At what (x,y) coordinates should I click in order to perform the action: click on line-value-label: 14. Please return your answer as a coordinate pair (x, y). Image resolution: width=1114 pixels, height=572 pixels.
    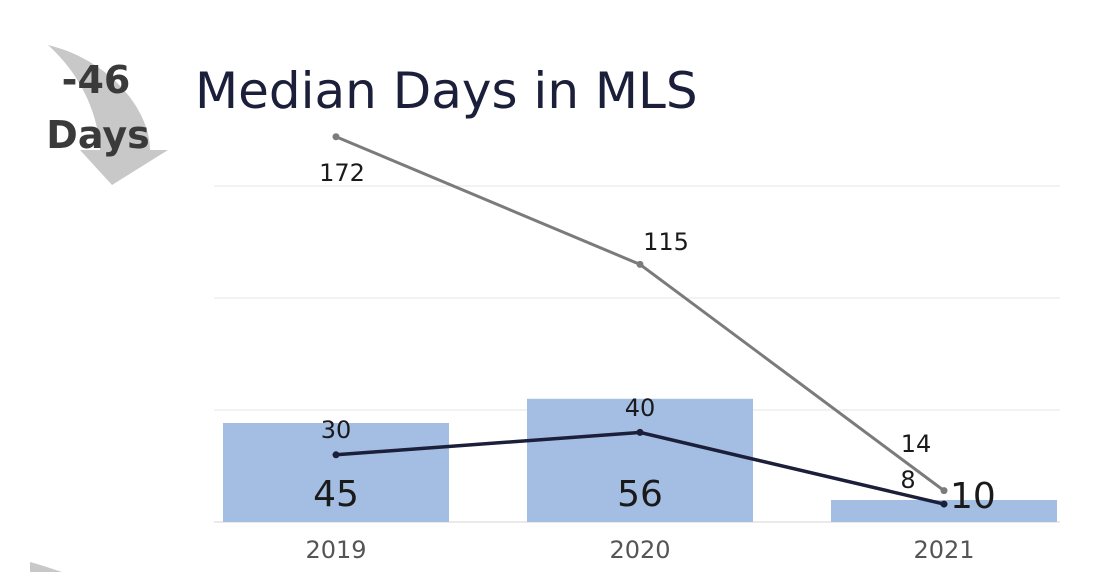
    Looking at the image, I should click on (916, 444).